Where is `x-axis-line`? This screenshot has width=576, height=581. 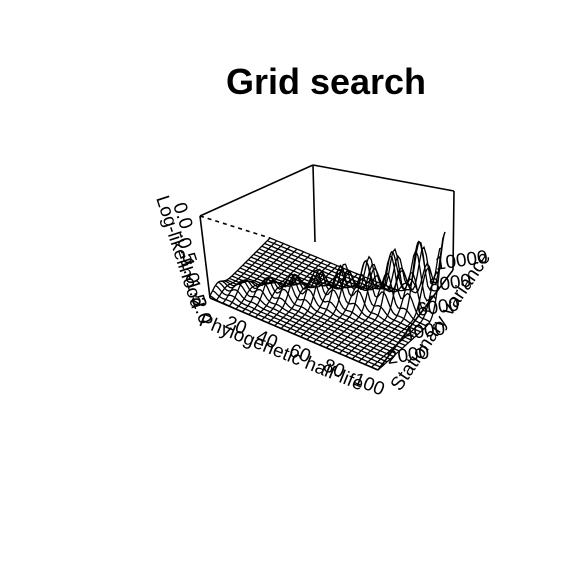
x-axis-line is located at coordinates (294, 334).